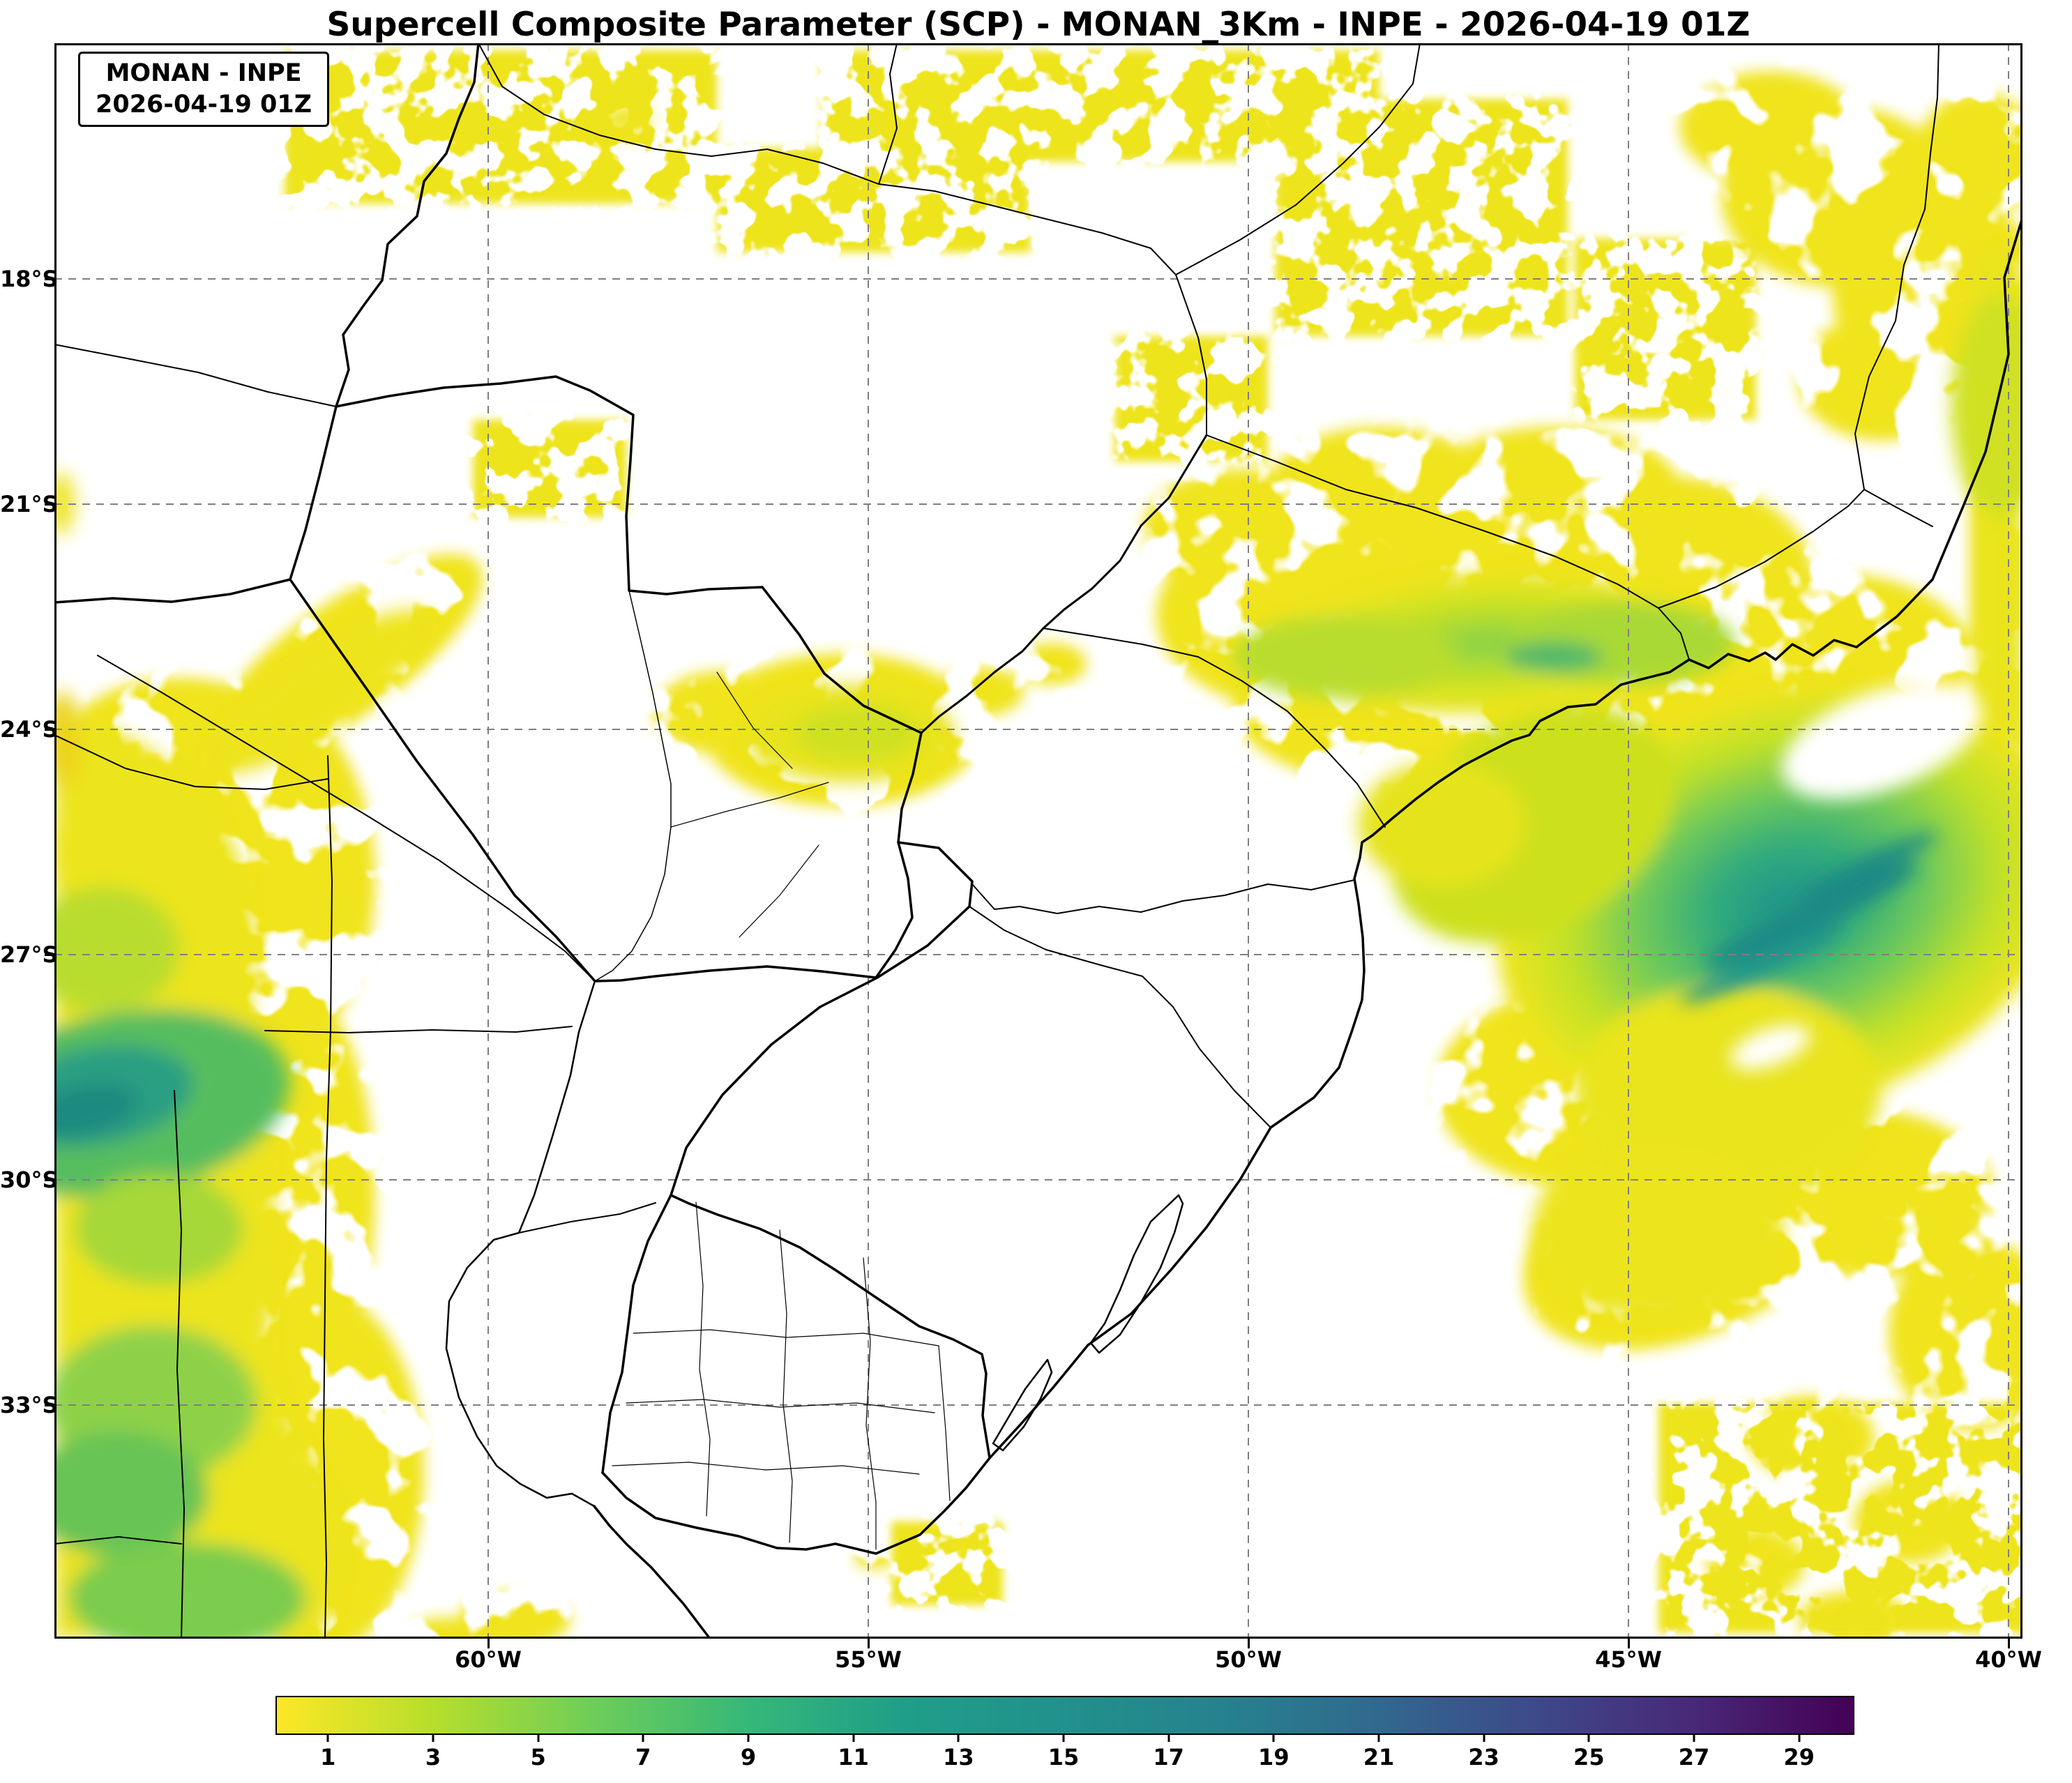 The width and height of the screenshot is (2072, 1783). What do you see at coordinates (30, 504) in the screenshot?
I see `y-axis-tick-21s: 21°S` at bounding box center [30, 504].